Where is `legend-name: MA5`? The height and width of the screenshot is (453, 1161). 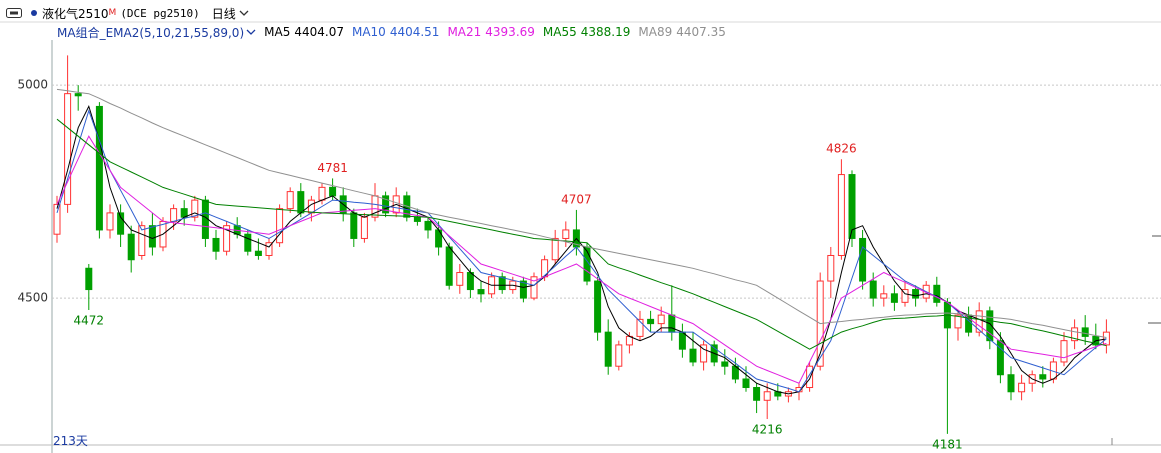
legend-name: MA5 is located at coordinates (277, 32).